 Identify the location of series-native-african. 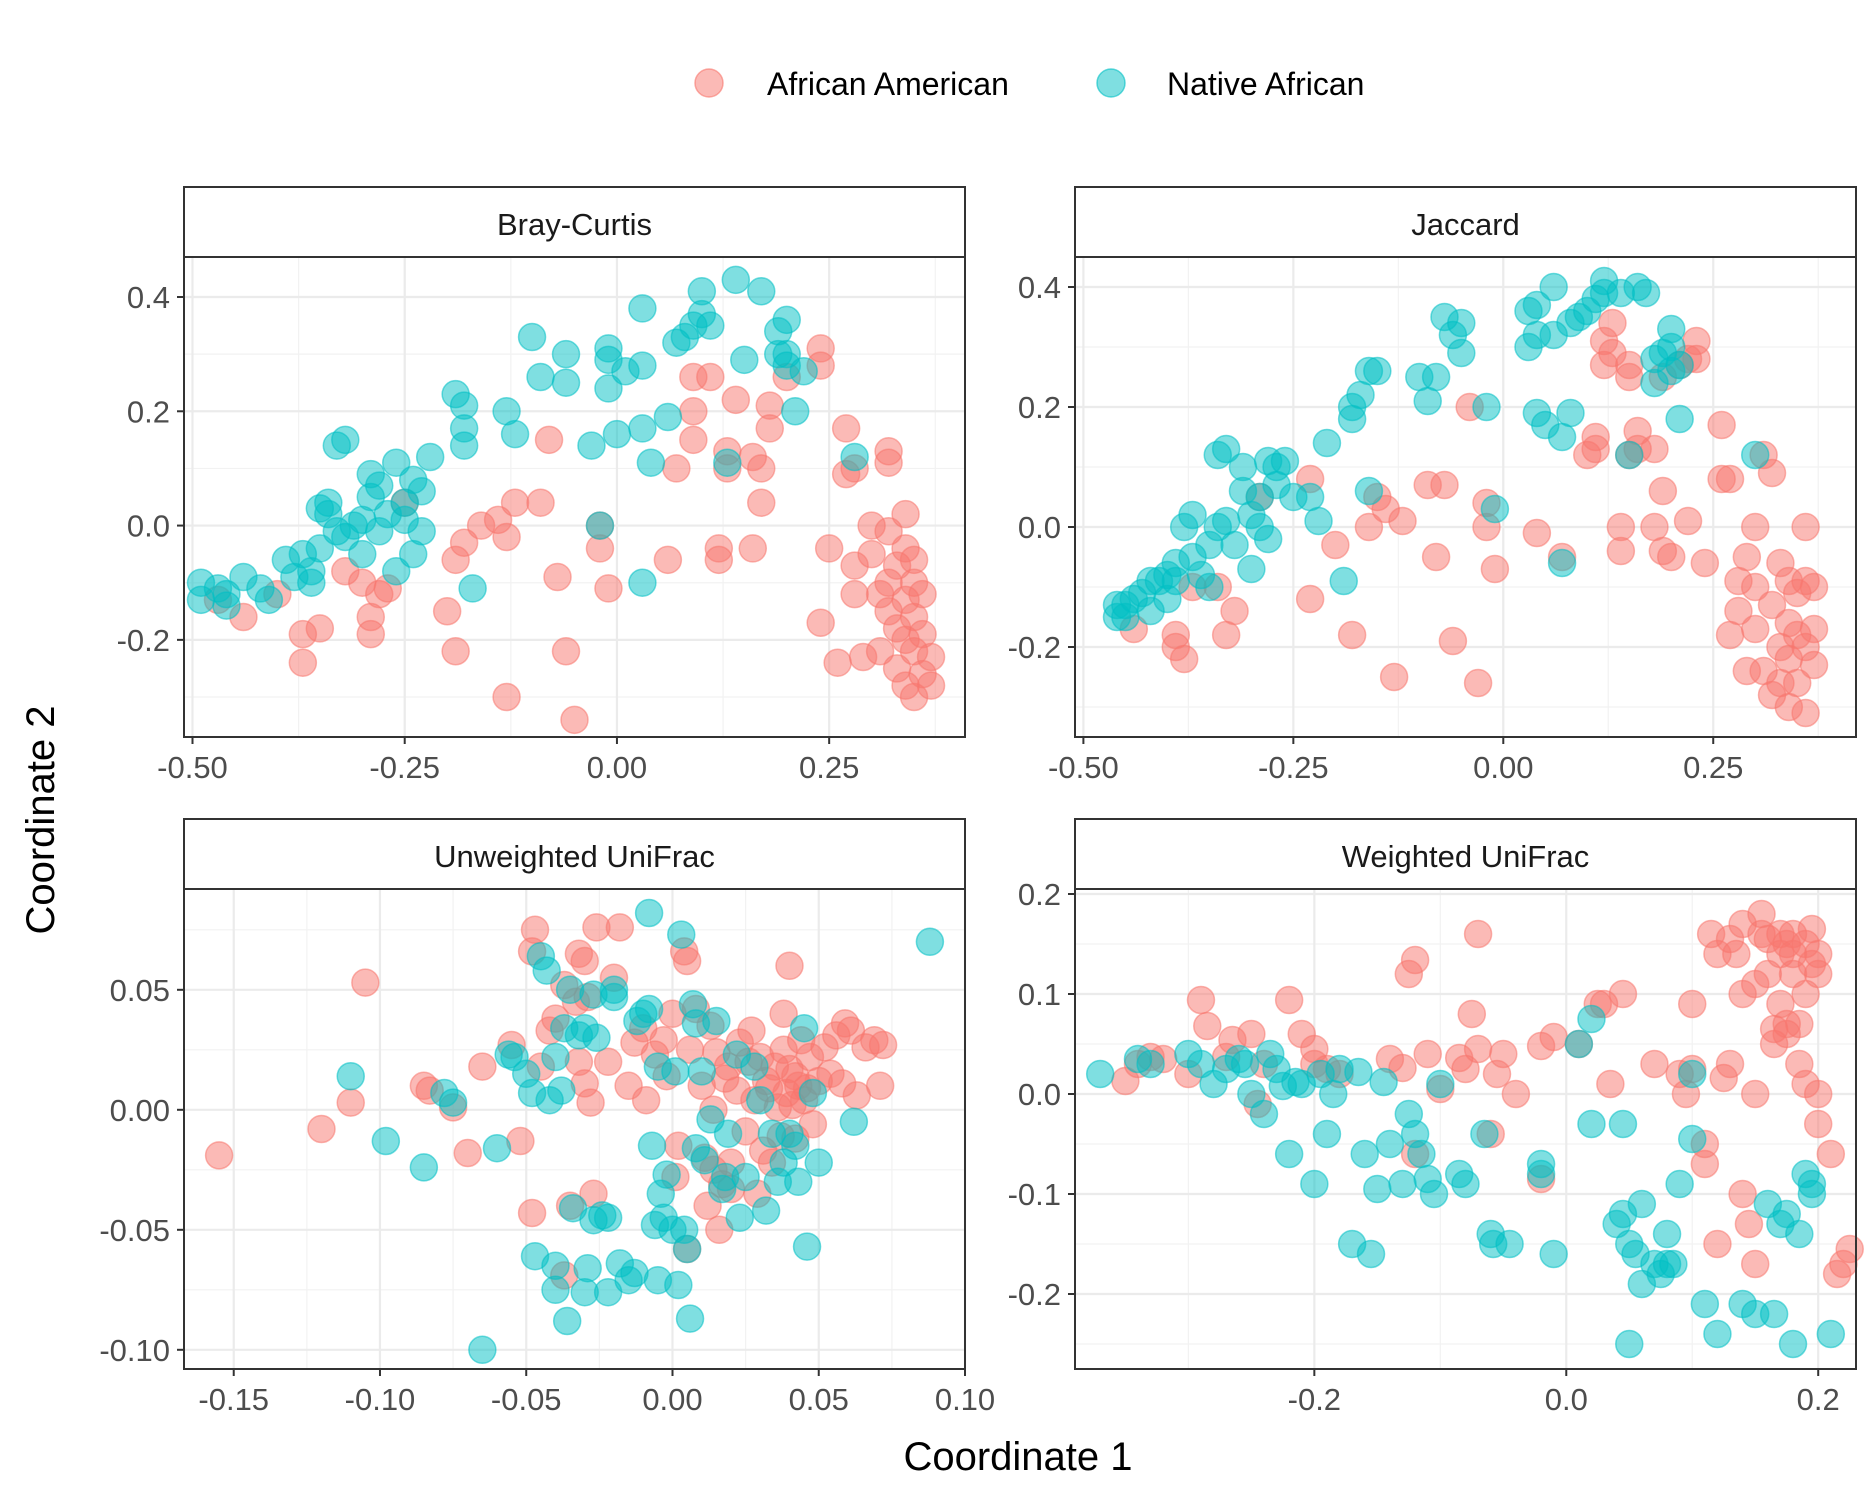
(640, 1131).